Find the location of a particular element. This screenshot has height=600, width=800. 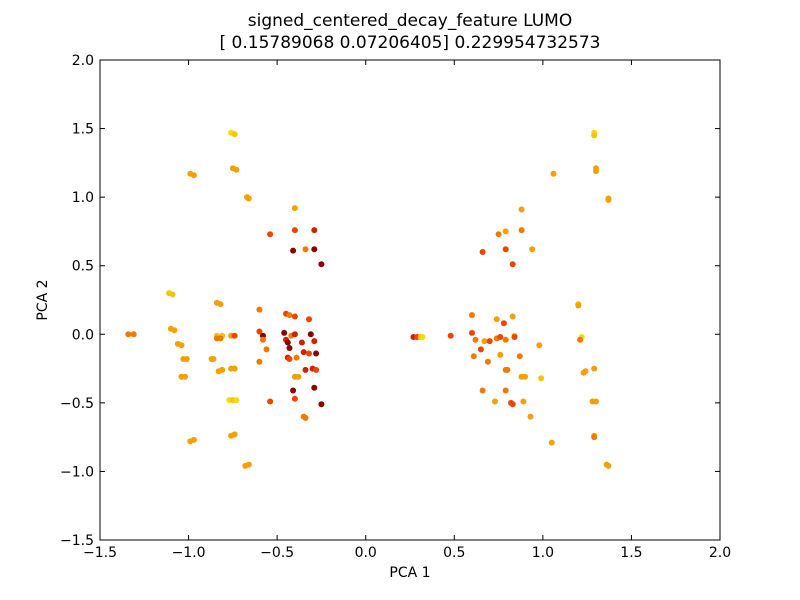

y-tick-label: 0.5 is located at coordinates (83, 267).